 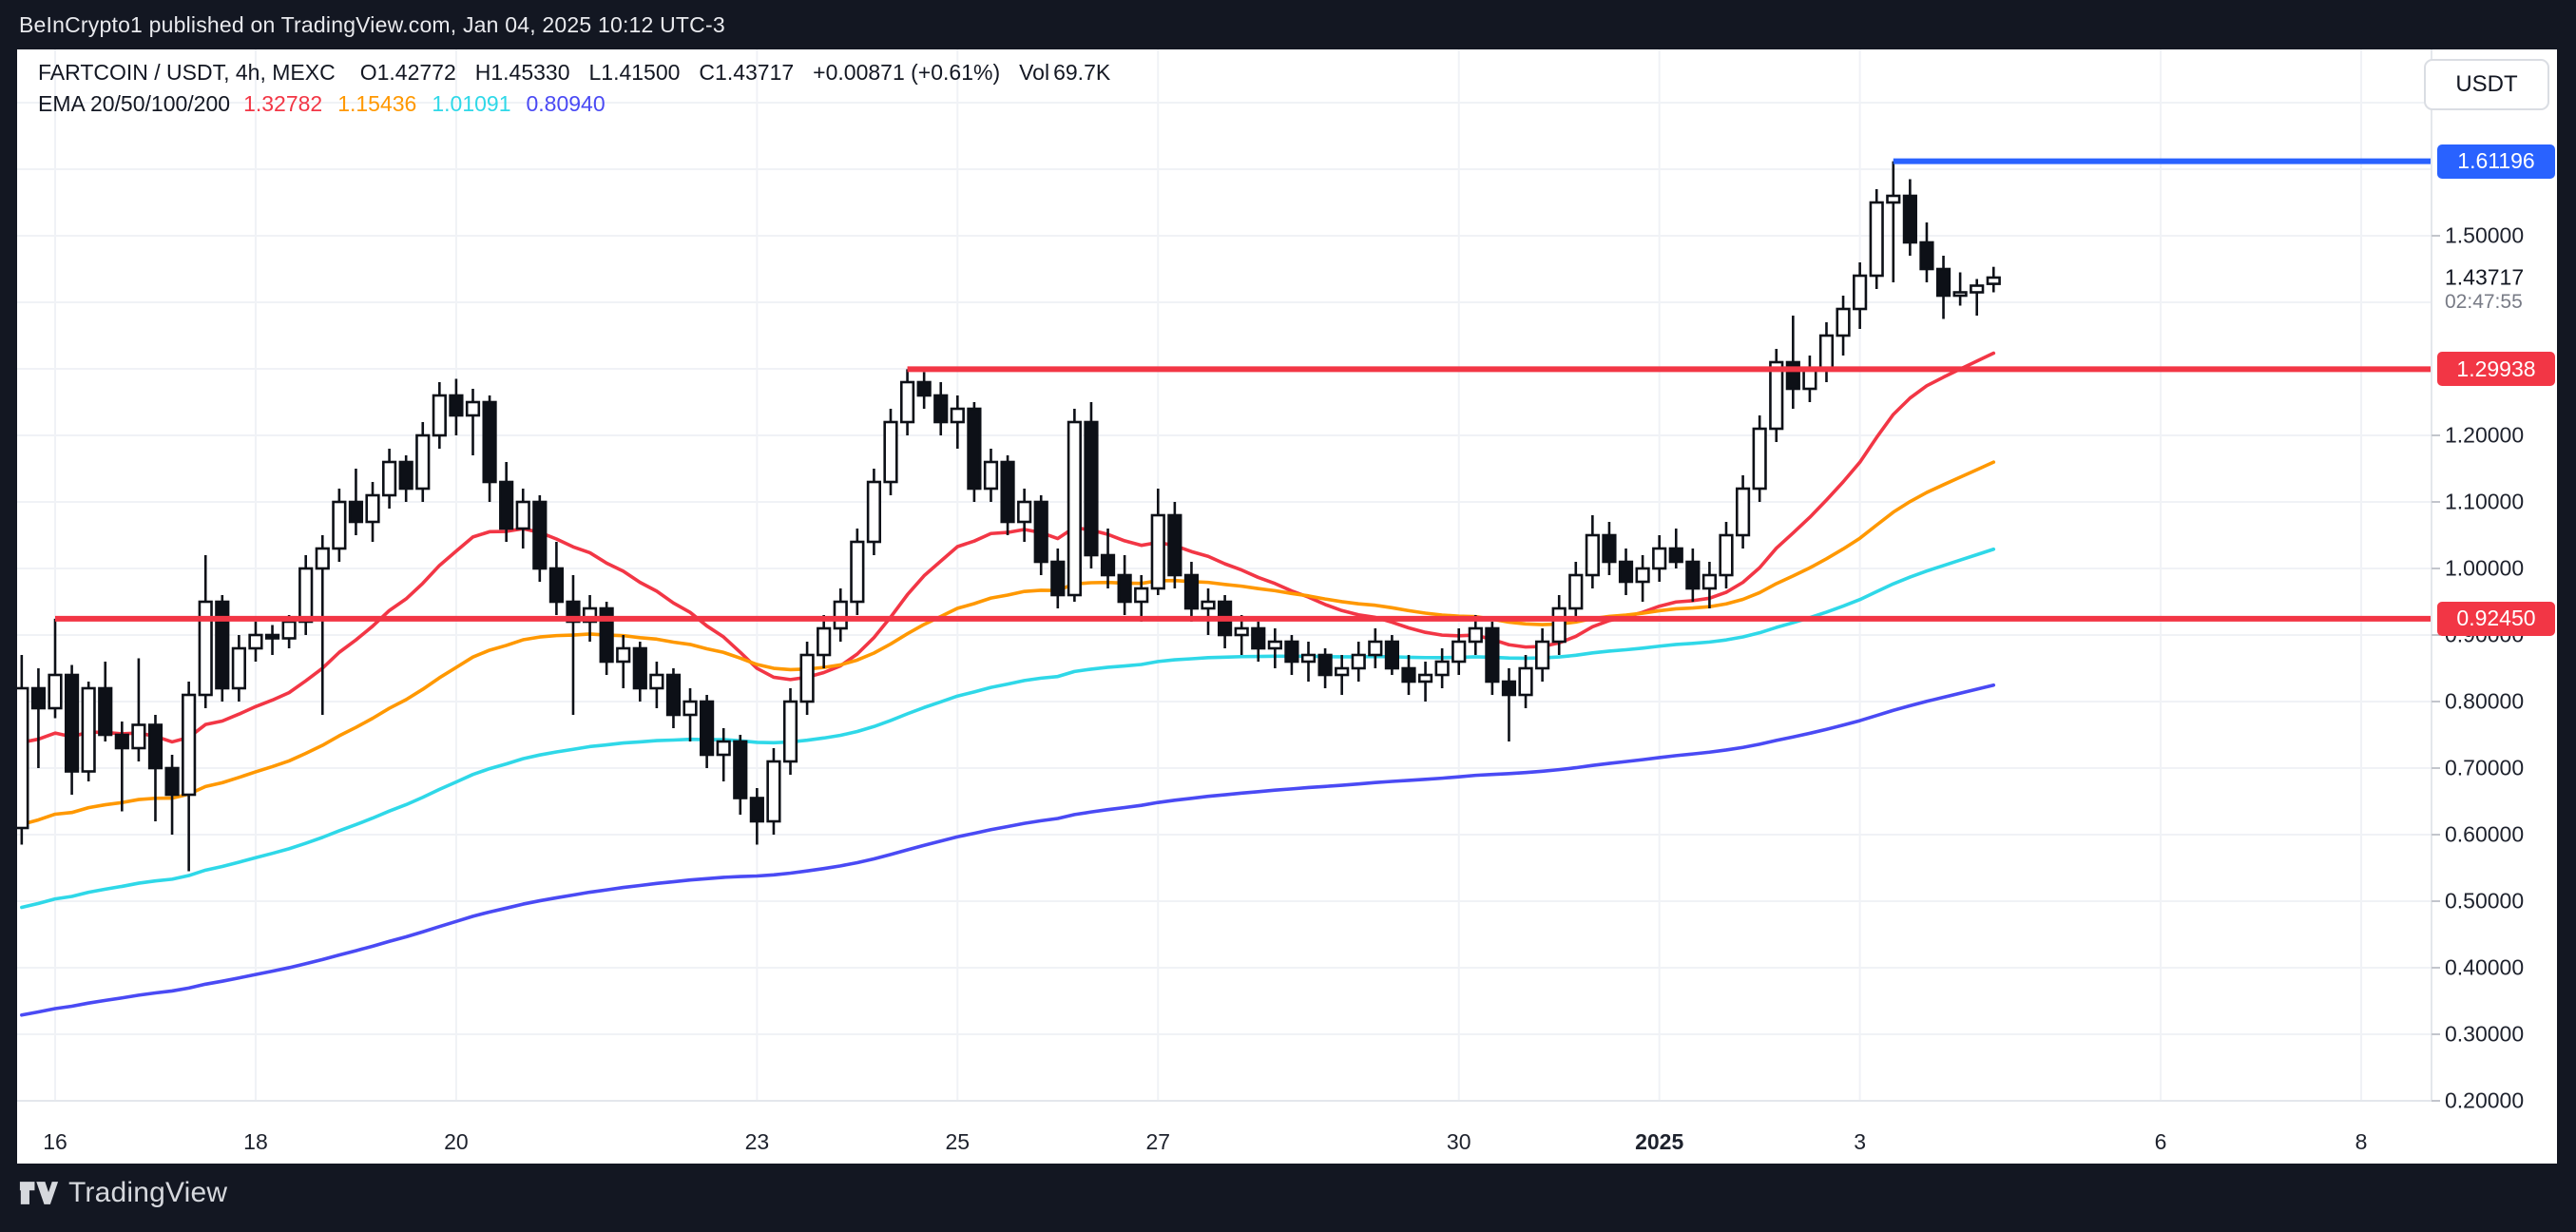 What do you see at coordinates (377, 104) in the screenshot?
I see `ema50-value: 1.15436` at bounding box center [377, 104].